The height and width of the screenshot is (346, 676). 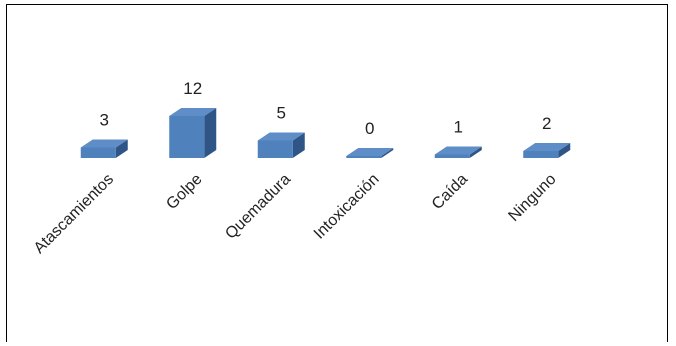 I want to click on data-label: 12, so click(x=192, y=88).